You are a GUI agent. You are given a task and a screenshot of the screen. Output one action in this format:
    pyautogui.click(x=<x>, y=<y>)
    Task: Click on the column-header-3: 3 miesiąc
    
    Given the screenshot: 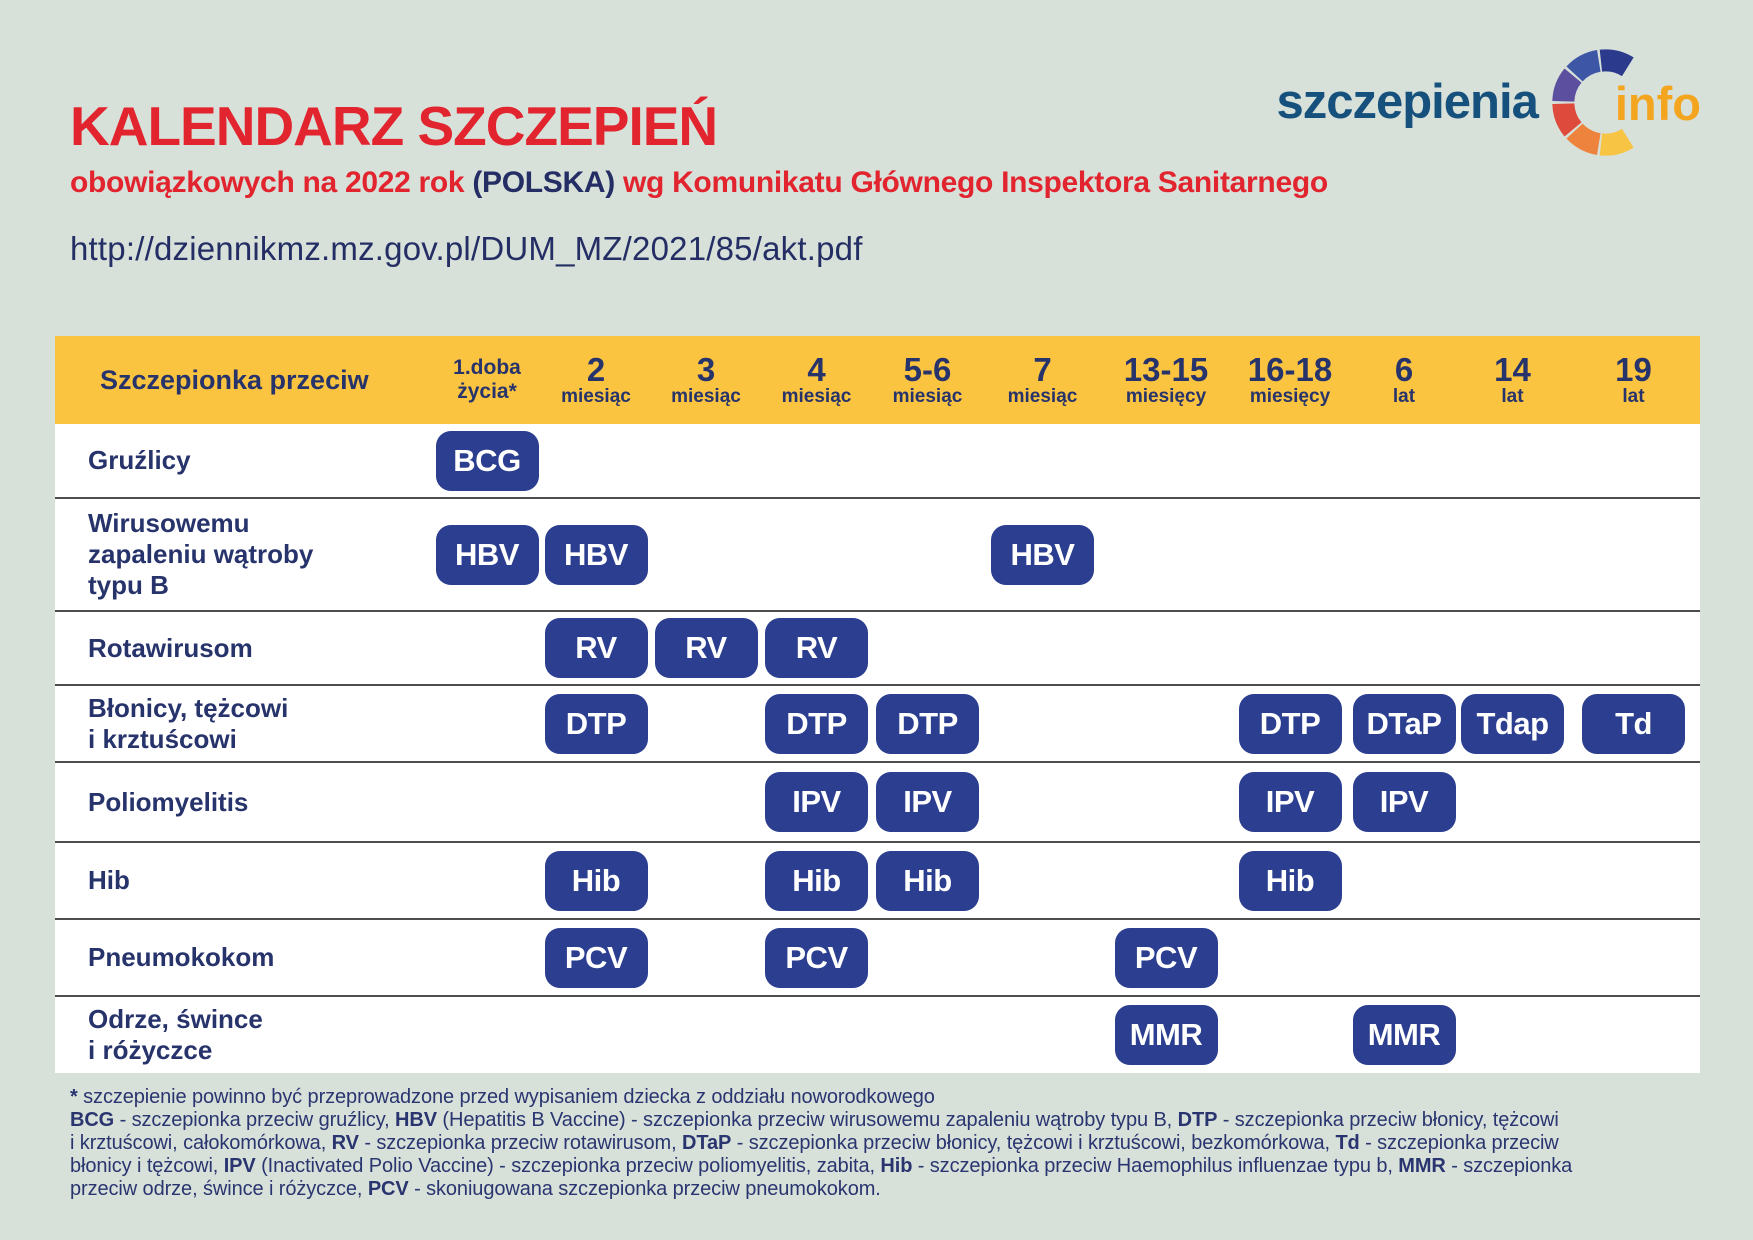 What is the action you would take?
    pyautogui.click(x=706, y=380)
    